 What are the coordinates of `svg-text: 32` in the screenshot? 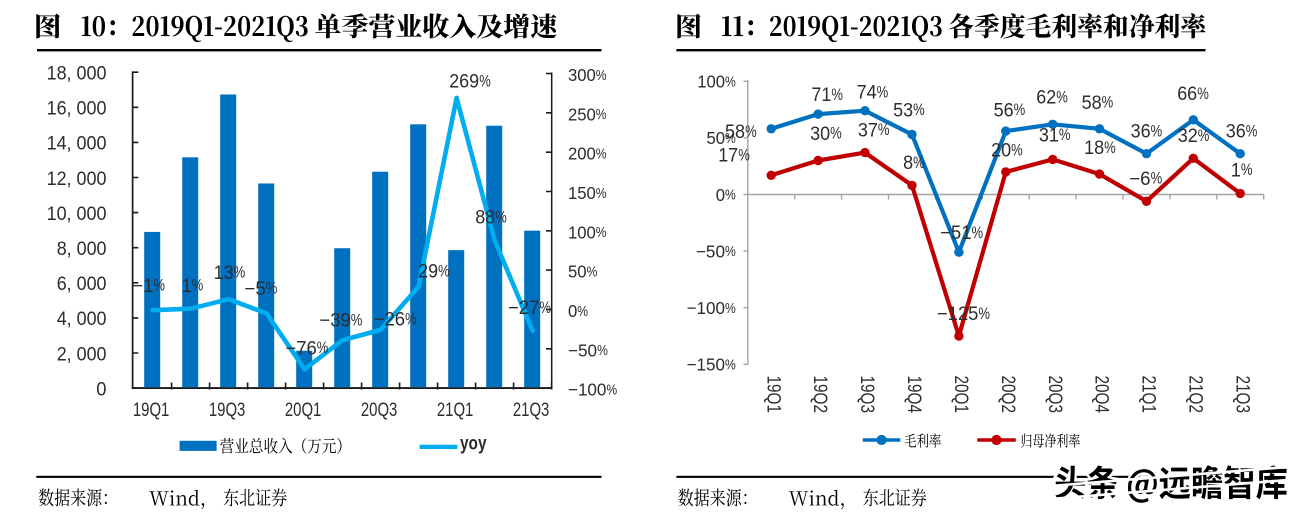 It's located at (1188, 136).